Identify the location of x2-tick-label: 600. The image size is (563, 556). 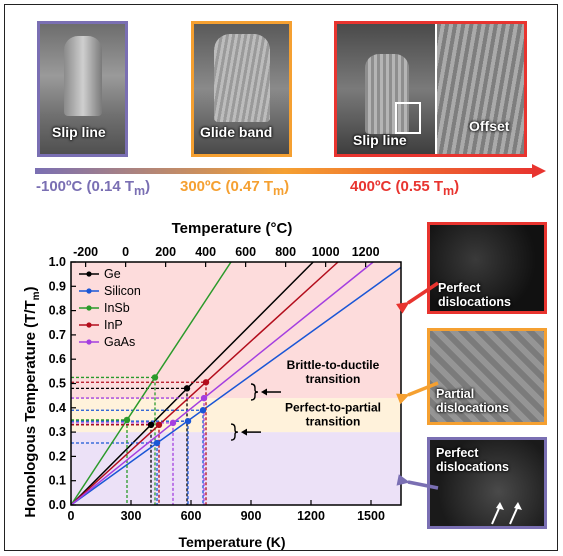
(245, 252).